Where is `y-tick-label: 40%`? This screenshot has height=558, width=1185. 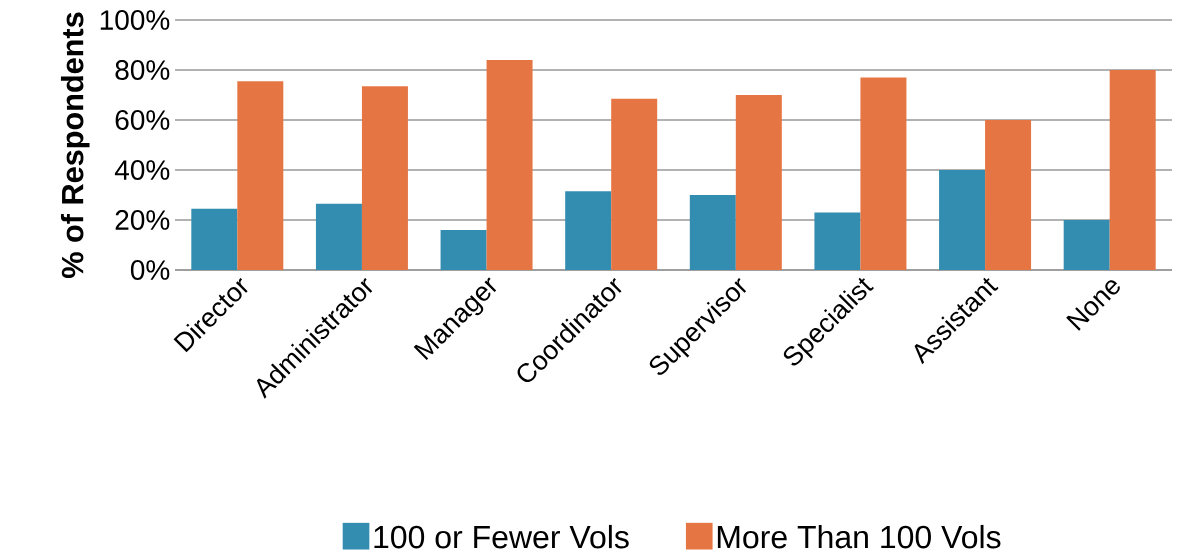
y-tick-label: 40% is located at coordinates (142, 170).